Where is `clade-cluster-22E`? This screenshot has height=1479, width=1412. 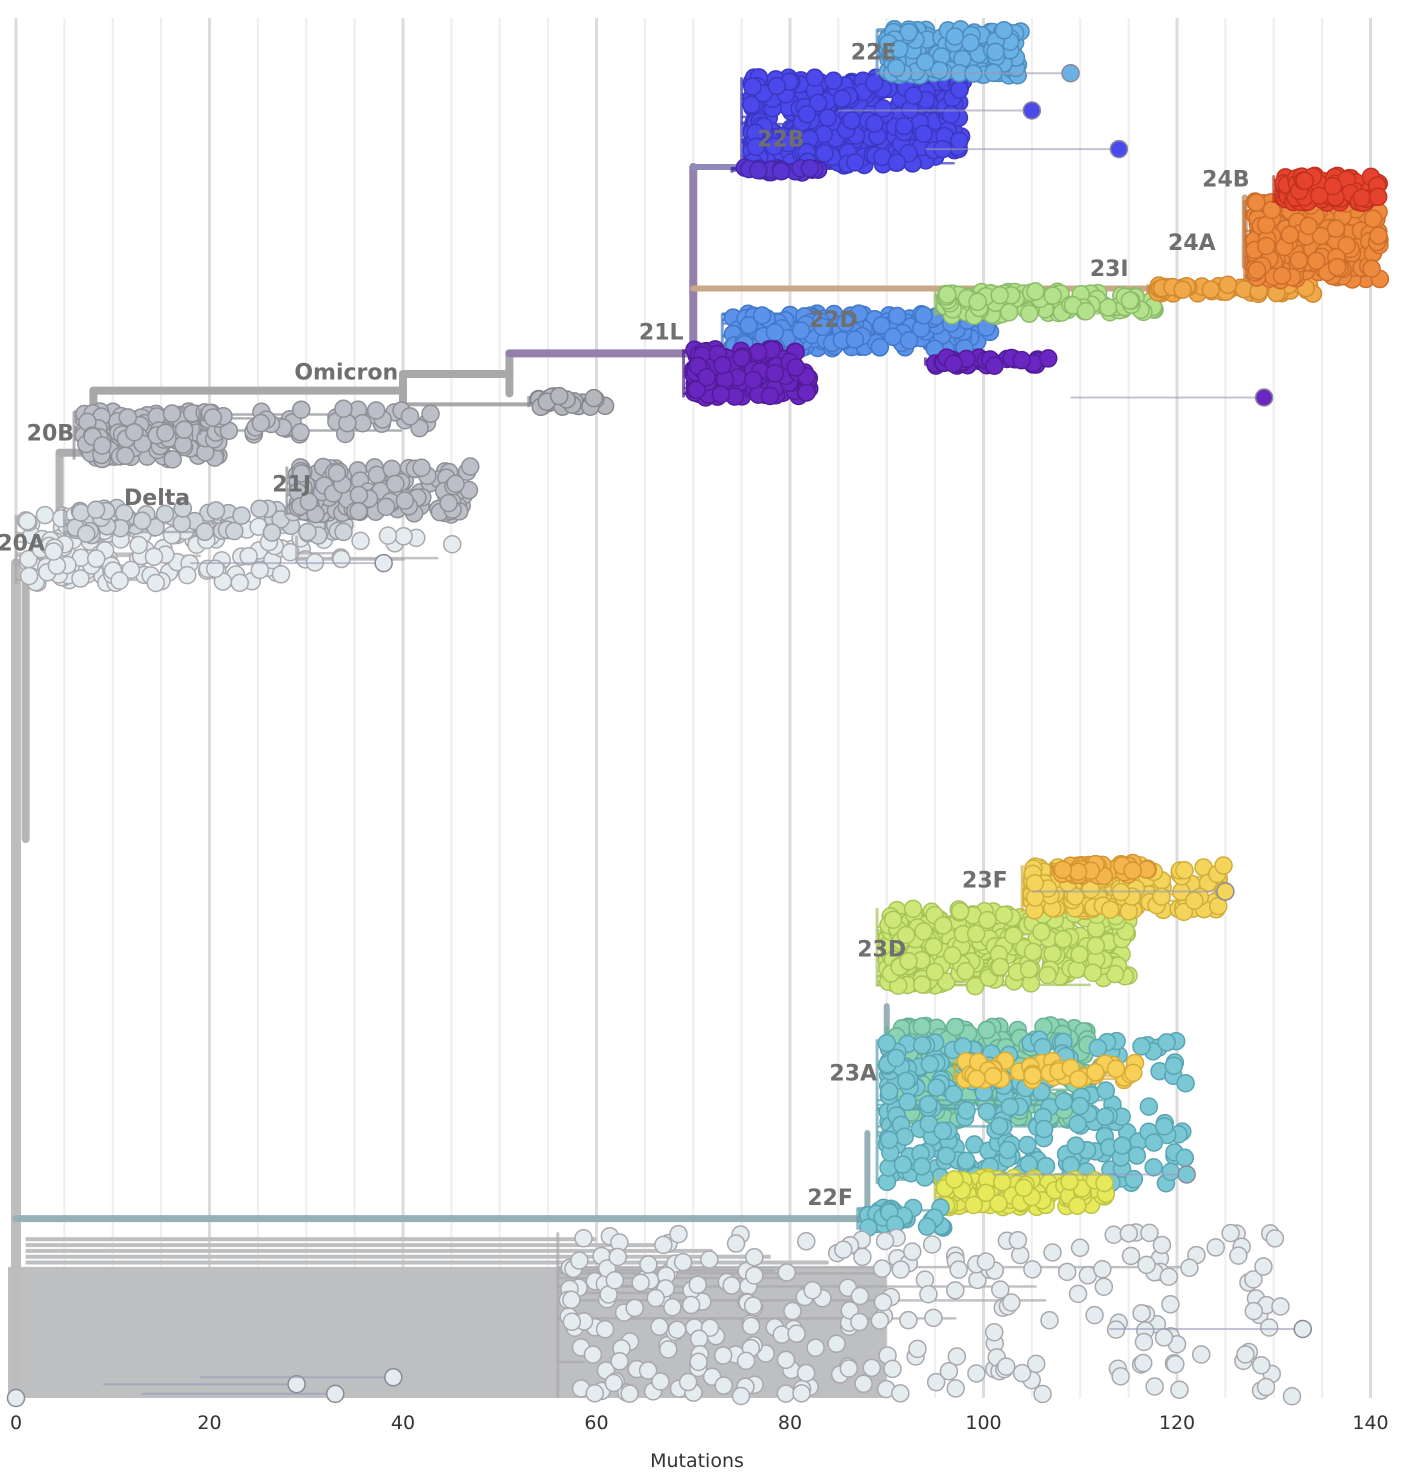
clade-cluster-22E is located at coordinates (952, 52).